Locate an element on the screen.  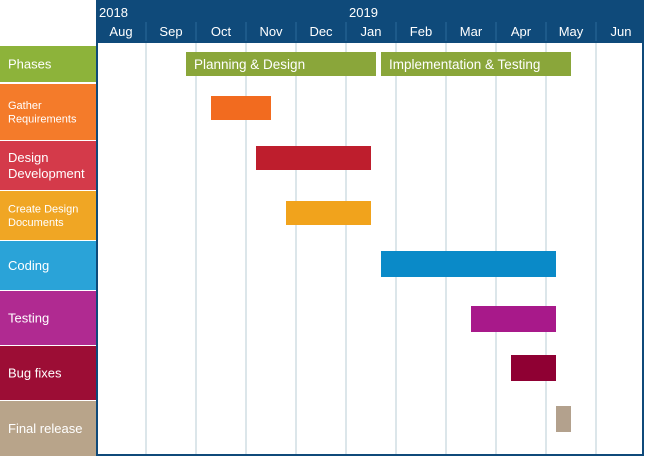
month-label: Dec is located at coordinates (321, 31).